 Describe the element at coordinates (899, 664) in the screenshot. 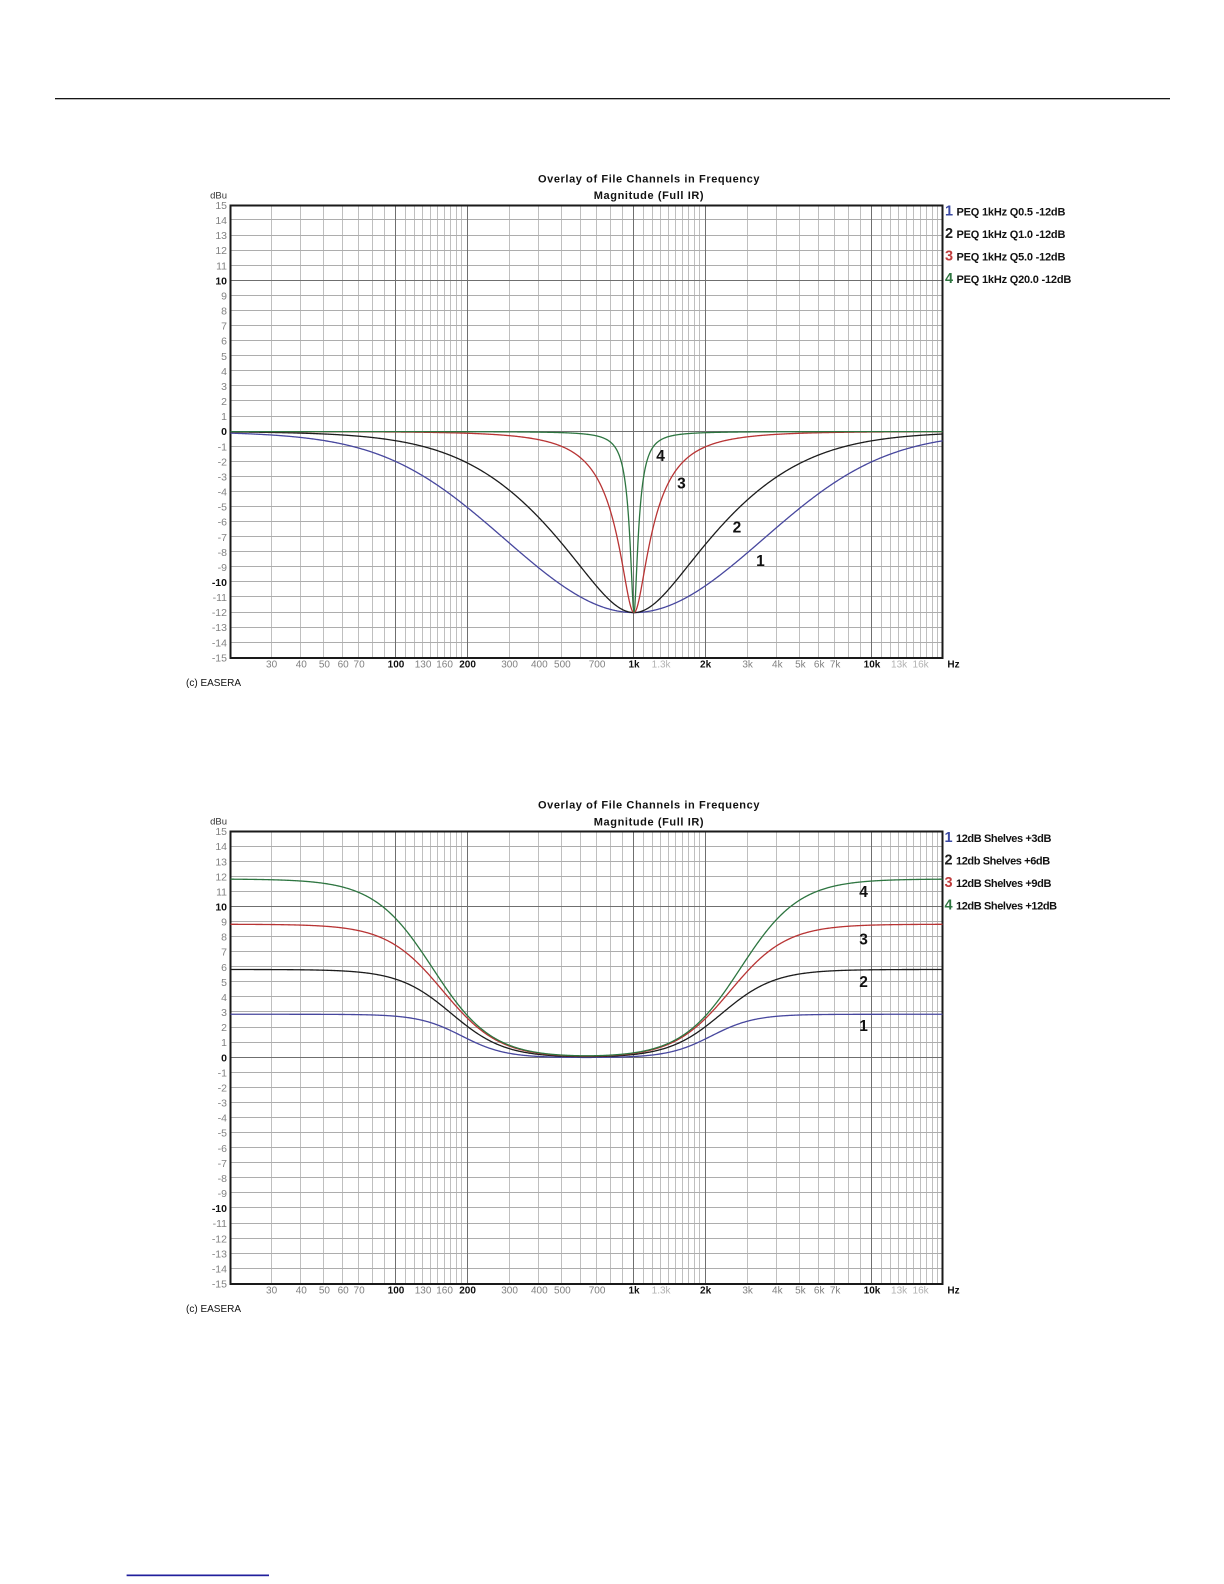

I see `svg-text: 13k` at that location.